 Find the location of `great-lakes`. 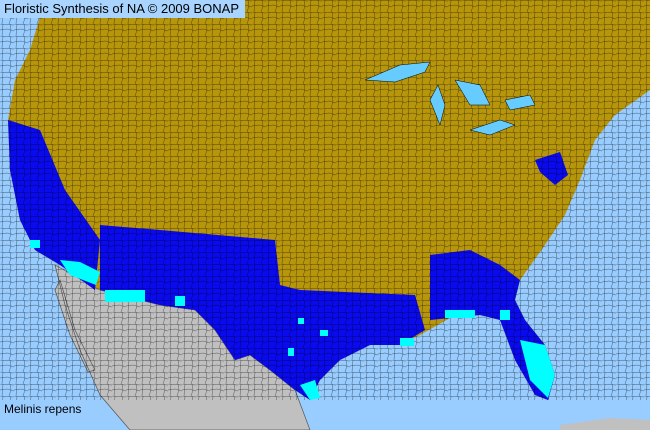

great-lakes is located at coordinates (450, 98).